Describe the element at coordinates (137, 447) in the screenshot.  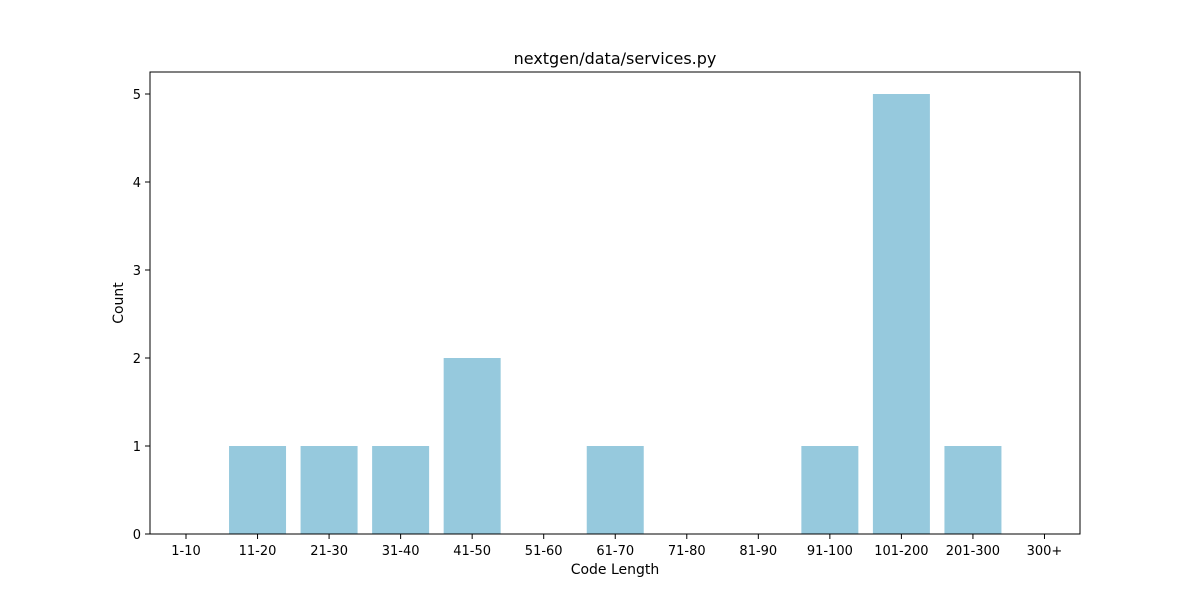
I see `y-tick-label: 1` at that location.